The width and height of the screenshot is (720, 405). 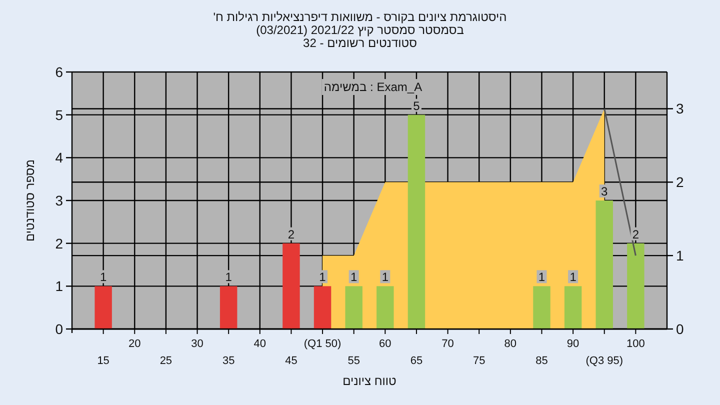 What do you see at coordinates (59, 114) in the screenshot?
I see `tick-label: 5` at bounding box center [59, 114].